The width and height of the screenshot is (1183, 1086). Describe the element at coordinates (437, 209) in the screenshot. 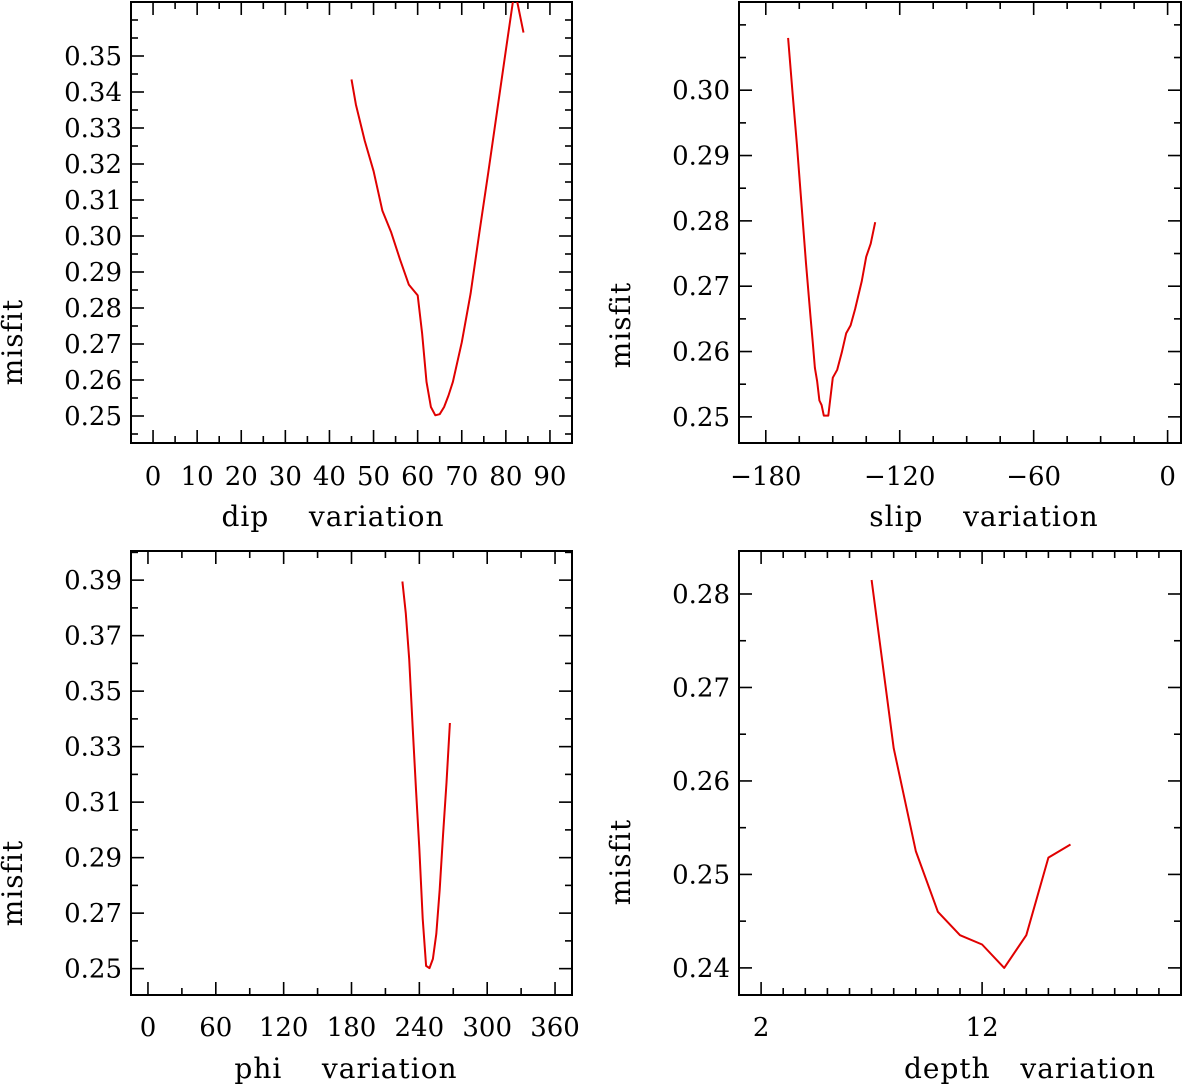

I see `dip-misfit-line` at that location.